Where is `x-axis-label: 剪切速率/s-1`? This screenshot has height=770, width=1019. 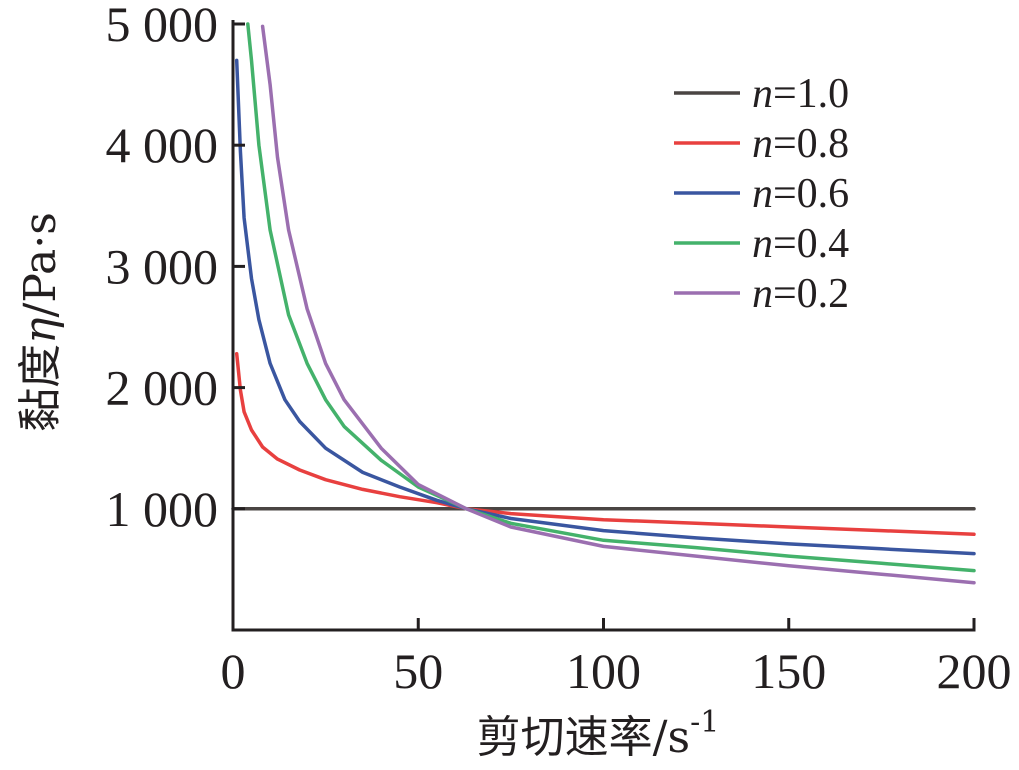
x-axis-label: 剪切速率/s-1 is located at coordinates (598, 734).